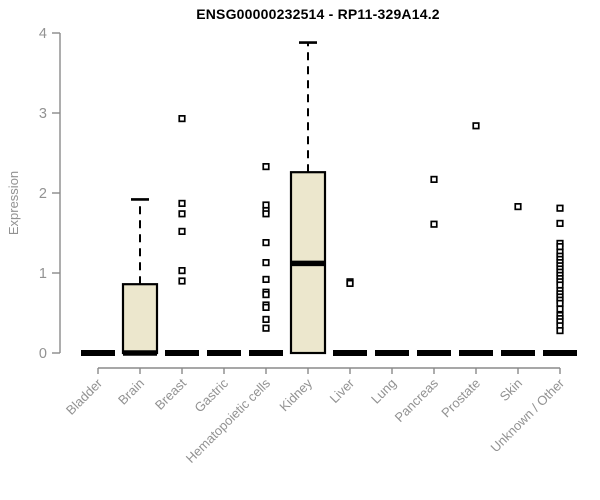  I want to click on category-label: Unknown / Other, so click(528, 415).